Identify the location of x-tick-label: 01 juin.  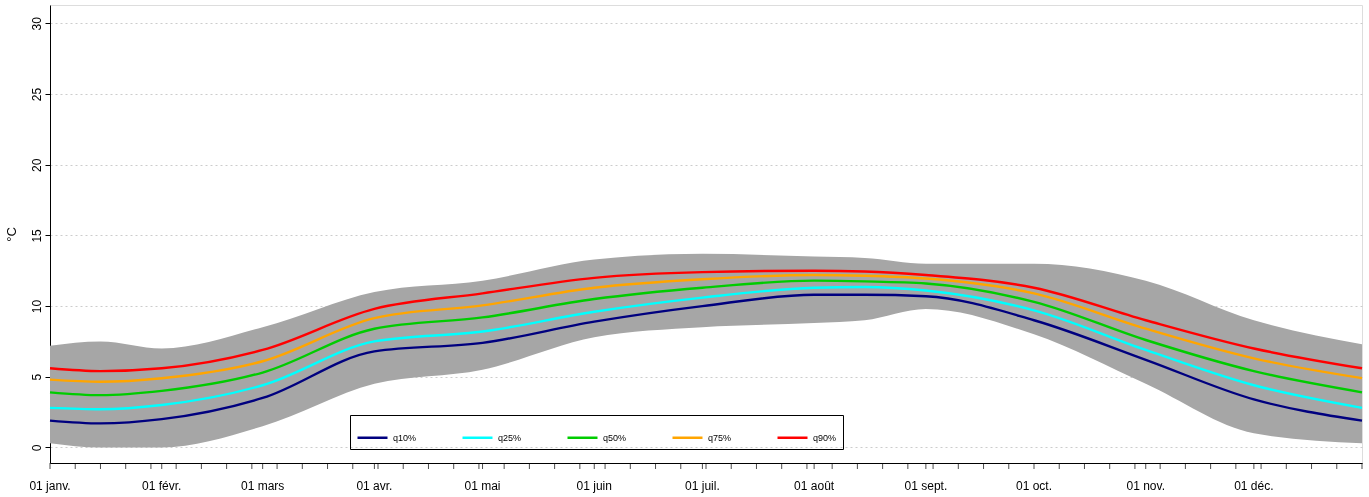
(594, 486).